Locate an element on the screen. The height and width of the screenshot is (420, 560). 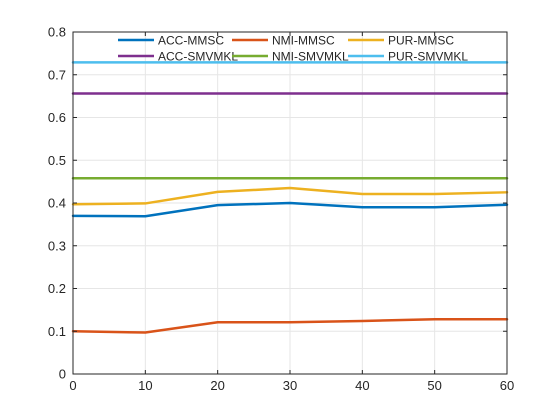
x-tick-label: 60 is located at coordinates (507, 385).